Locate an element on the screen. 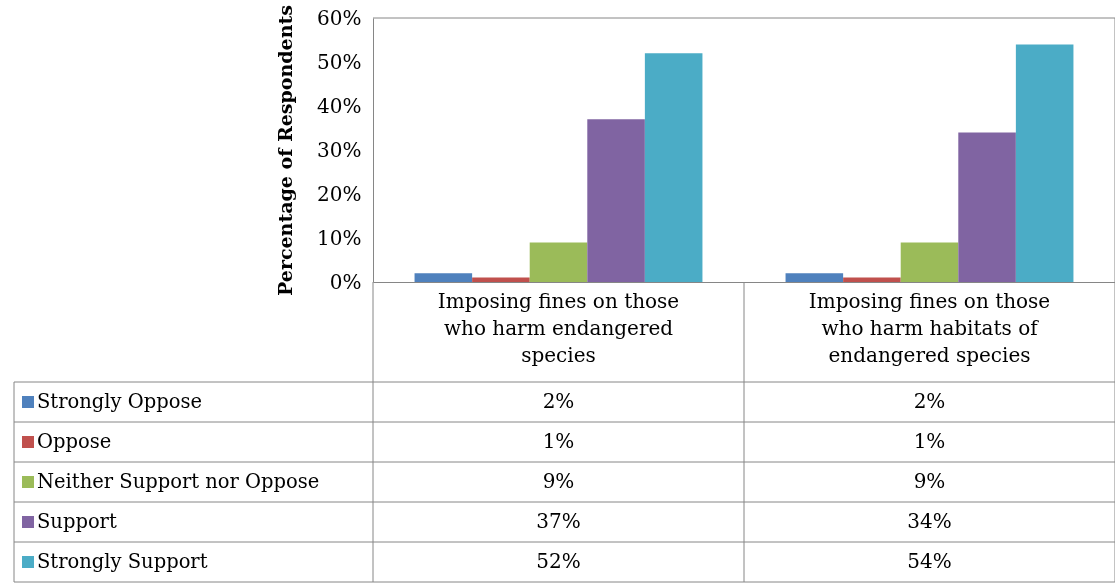 The image size is (1115, 583). legend-label: Oppose is located at coordinates (74, 441).